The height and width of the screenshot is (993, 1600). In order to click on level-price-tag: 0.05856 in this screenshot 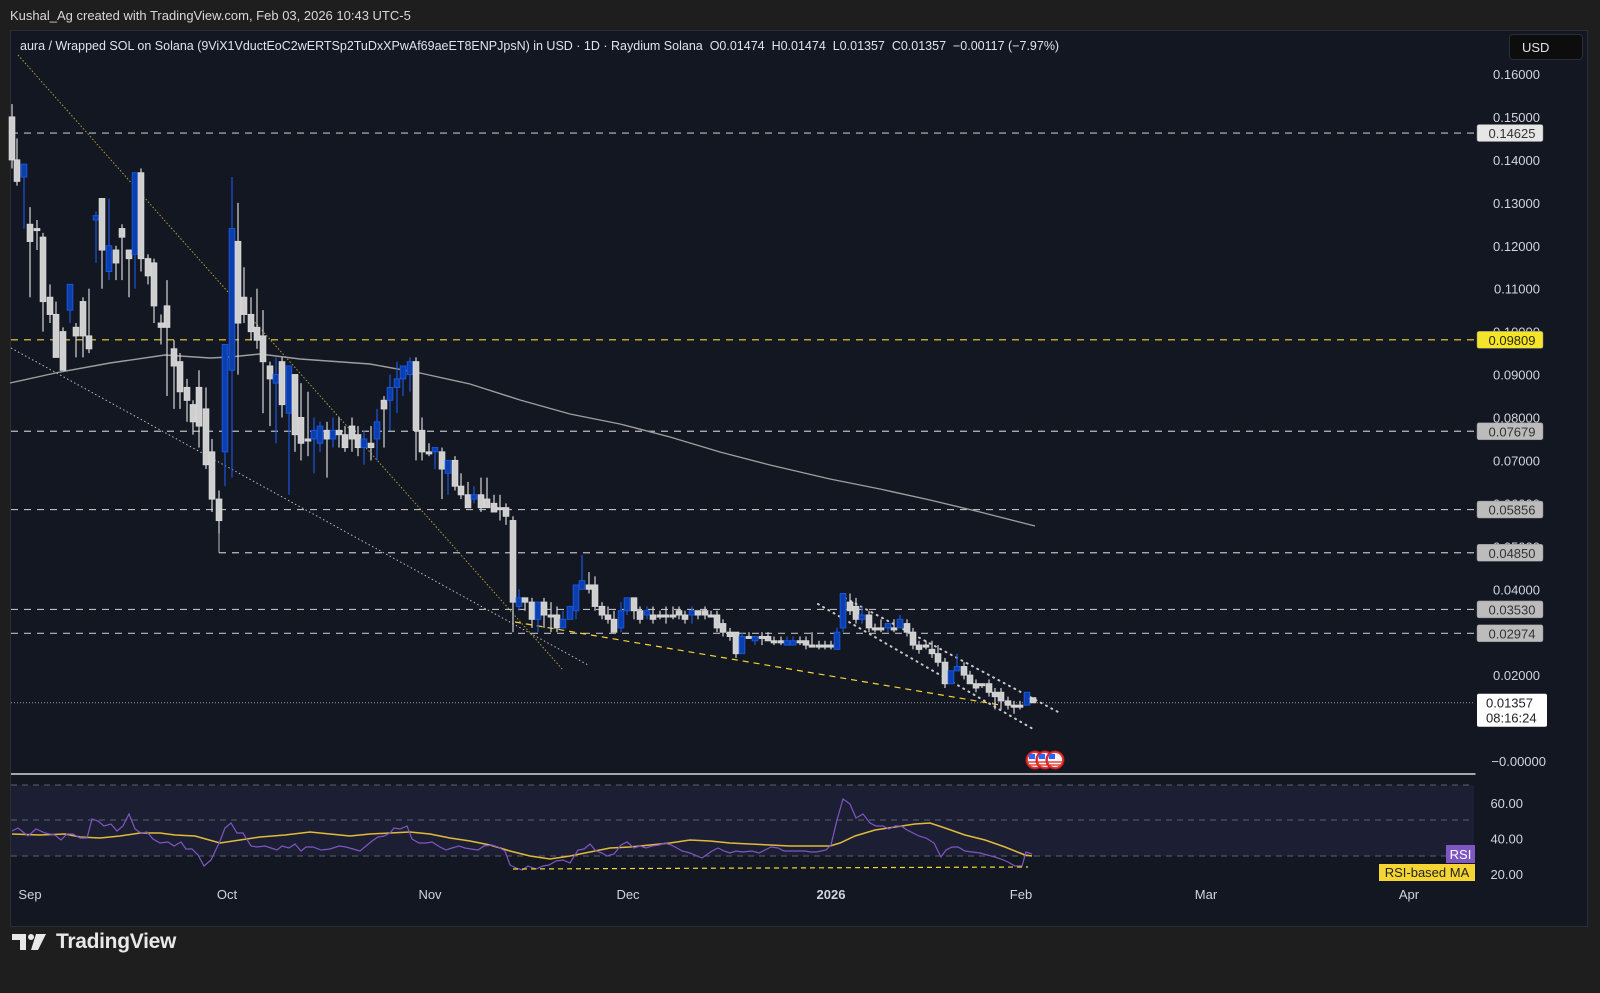, I will do `click(1510, 509)`.